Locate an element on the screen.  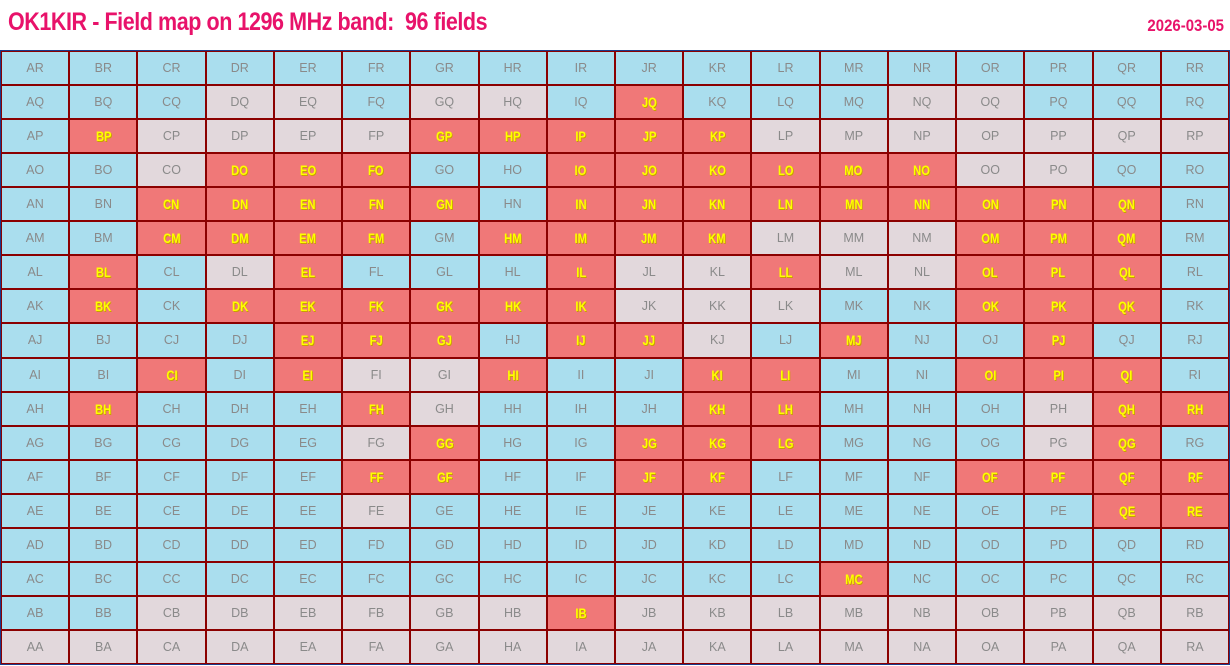
field-cell-nm-land: NM is located at coordinates (922, 238).